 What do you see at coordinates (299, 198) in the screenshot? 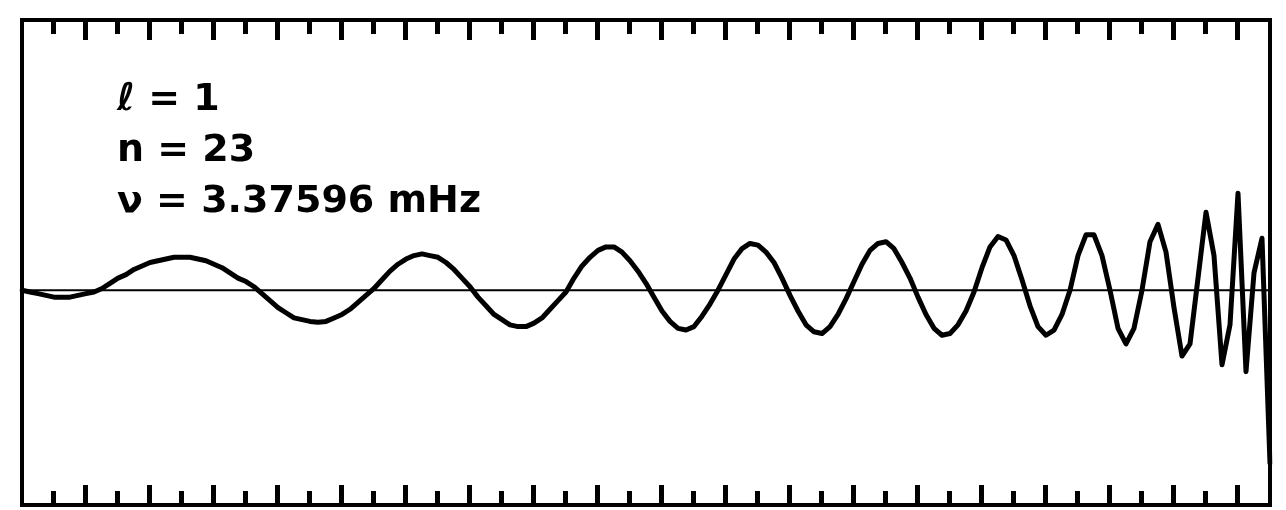
I see `annotation: ν = 3.37596 mHz` at bounding box center [299, 198].